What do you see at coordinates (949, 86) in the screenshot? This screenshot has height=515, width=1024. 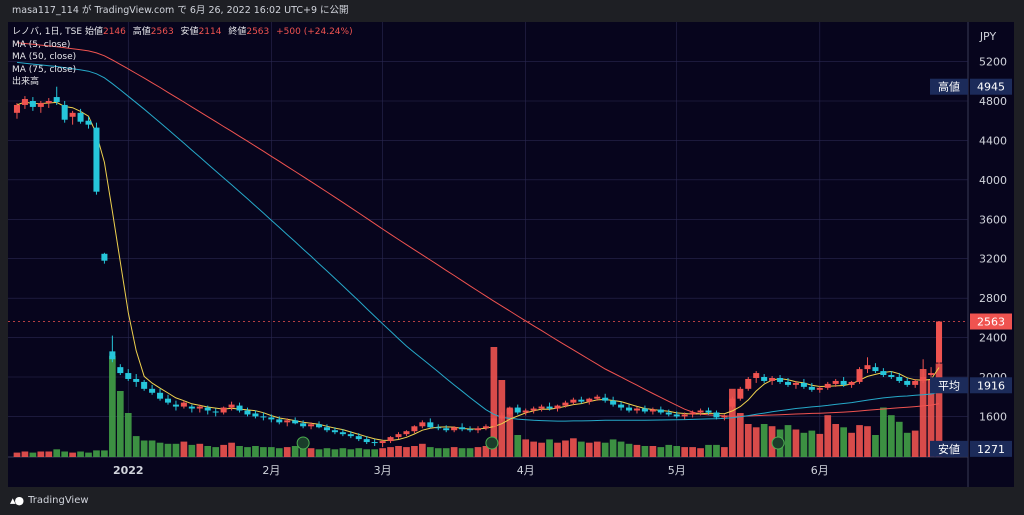 I see `price-tag-label-box` at bounding box center [949, 86].